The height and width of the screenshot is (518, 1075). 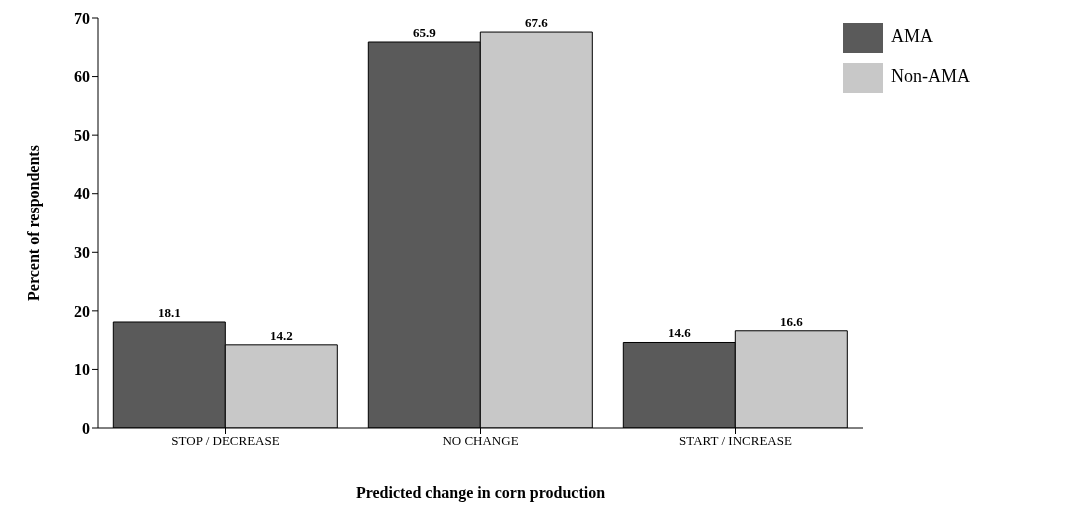 I want to click on legend-label: AMA, so click(x=912, y=35).